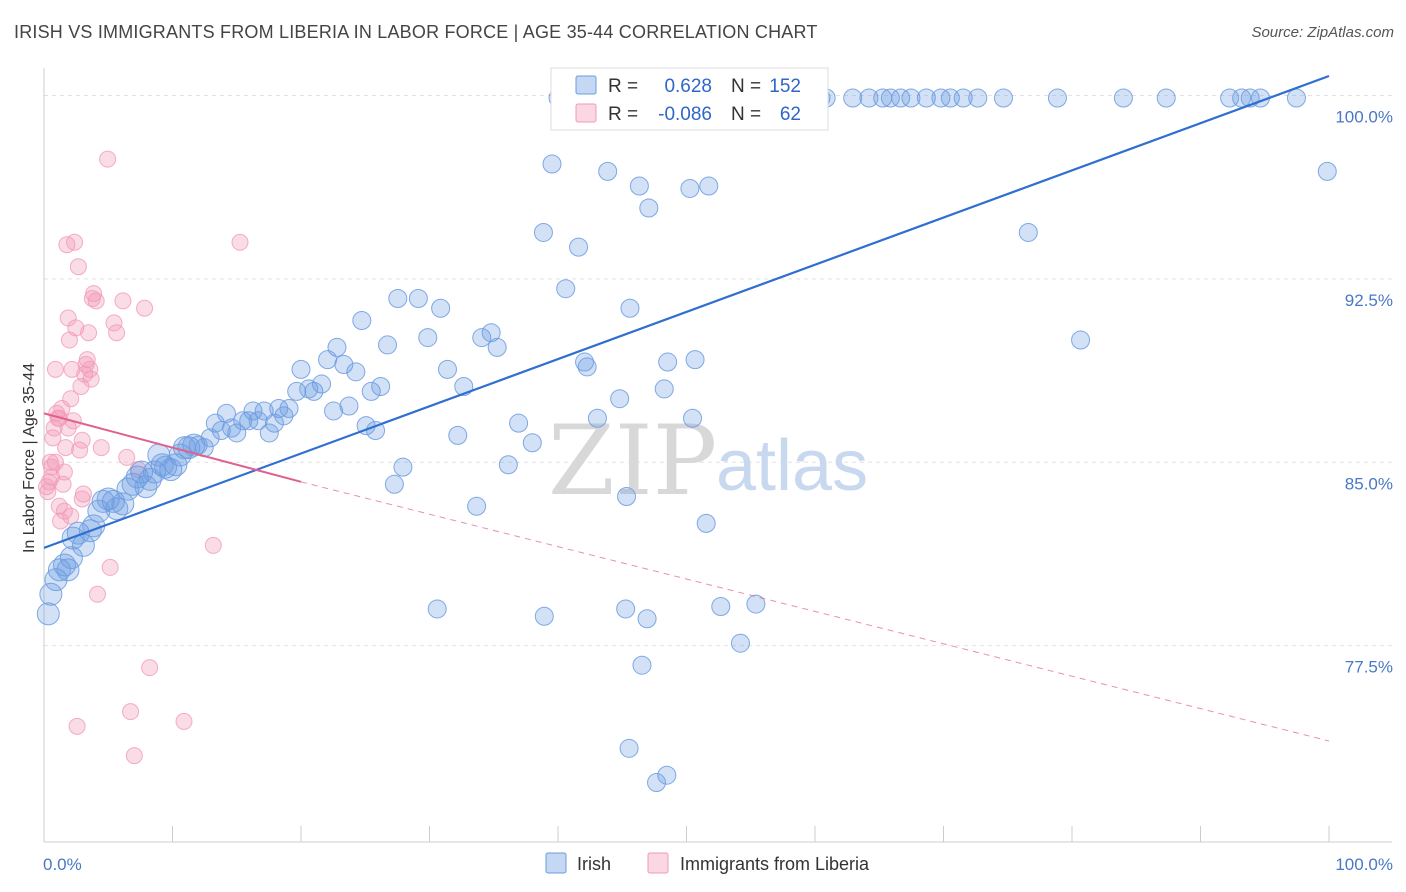  I want to click on bottom-legend-liberia-swatch, so click(658, 863).